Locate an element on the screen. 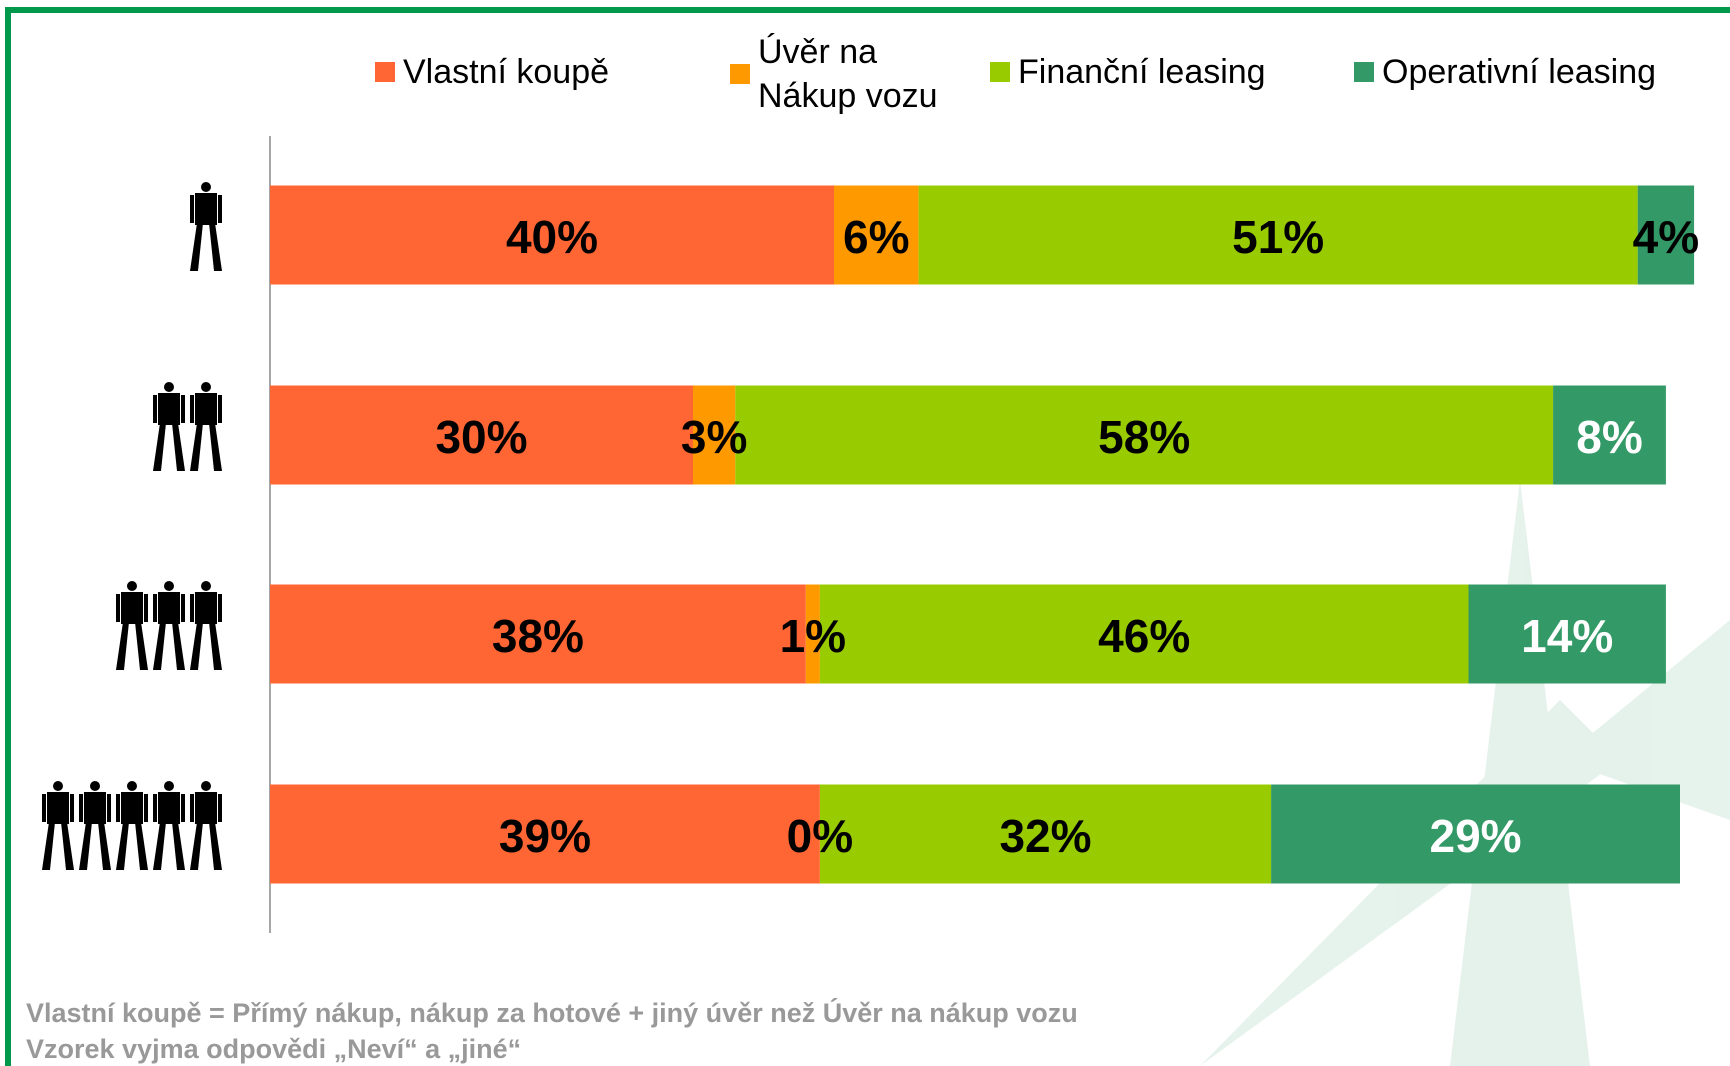 Image resolution: width=1730 pixels, height=1066 pixels. value-label: 38% is located at coordinates (538, 636).